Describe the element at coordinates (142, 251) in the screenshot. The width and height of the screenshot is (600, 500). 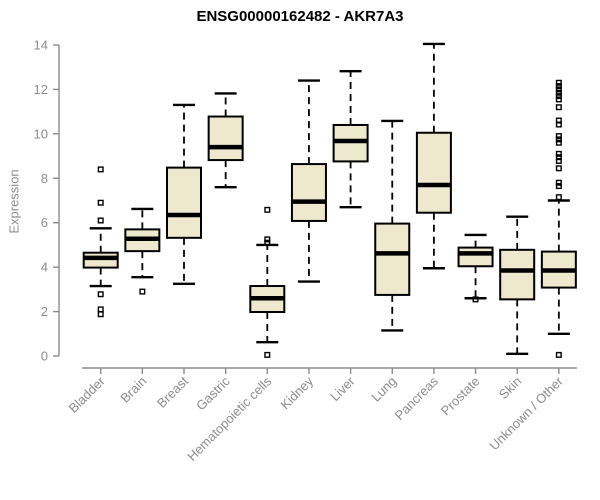
I see `box-brain` at that location.